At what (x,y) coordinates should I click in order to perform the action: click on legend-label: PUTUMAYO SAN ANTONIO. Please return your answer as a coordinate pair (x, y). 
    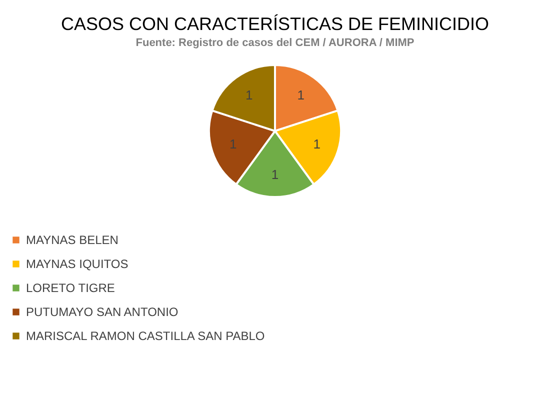
    Looking at the image, I should click on (102, 312).